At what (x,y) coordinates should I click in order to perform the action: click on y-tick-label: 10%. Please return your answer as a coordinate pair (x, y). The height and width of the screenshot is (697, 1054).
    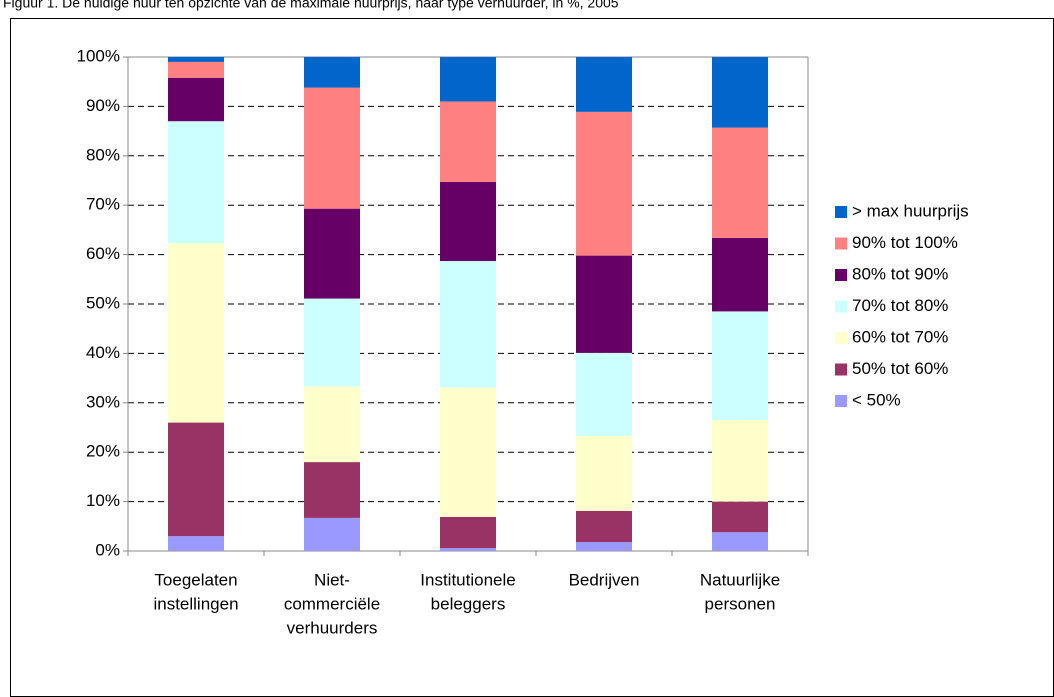
    Looking at the image, I should click on (103, 500).